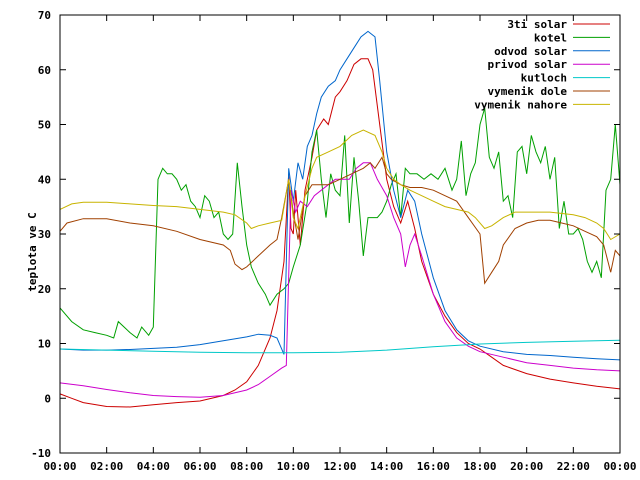 The width and height of the screenshot is (640, 480). Describe the element at coordinates (528, 91) in the screenshot. I see `legend-label-vymenik-dole: vymenik dole` at that location.